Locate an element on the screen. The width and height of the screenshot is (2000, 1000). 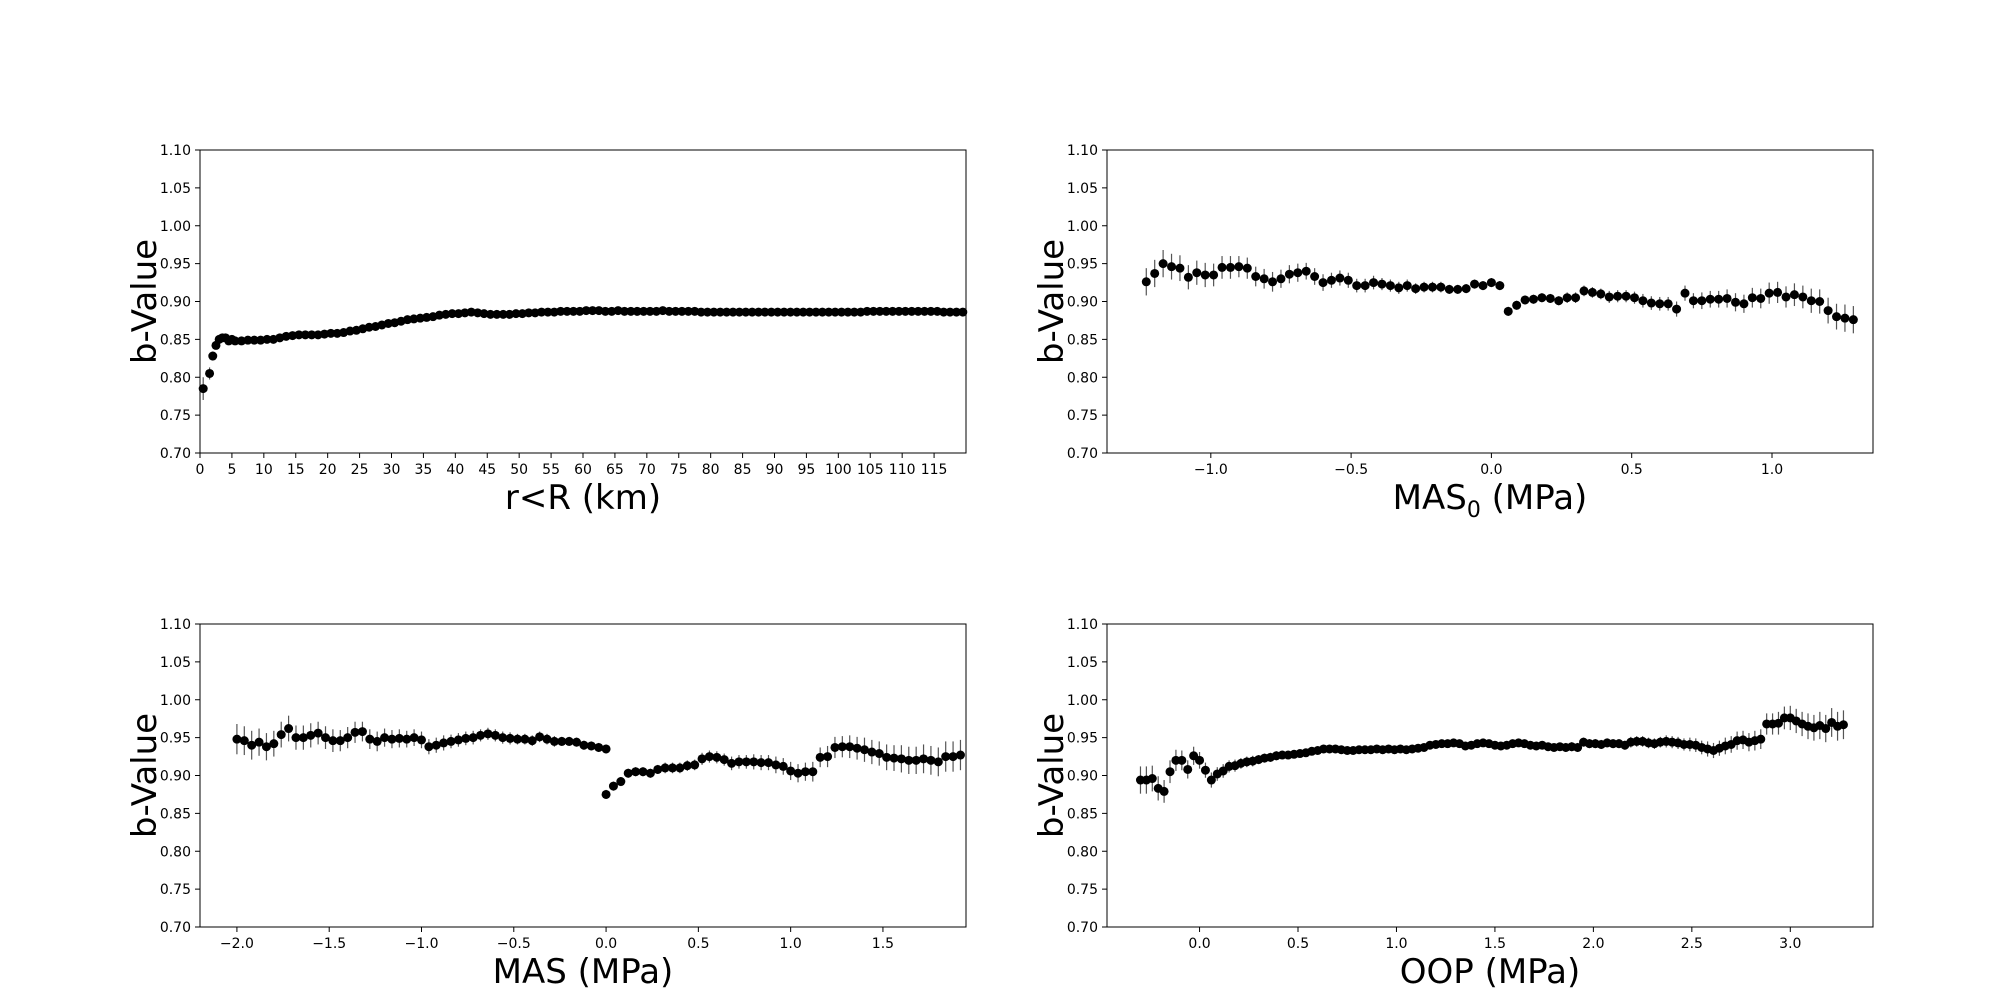
x-tick-label: 35 is located at coordinates (424, 470).